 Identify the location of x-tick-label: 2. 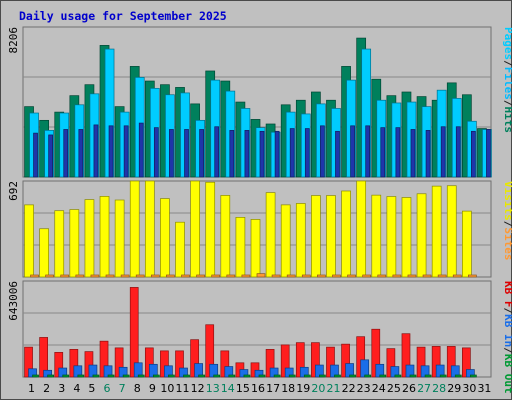
(46, 388).